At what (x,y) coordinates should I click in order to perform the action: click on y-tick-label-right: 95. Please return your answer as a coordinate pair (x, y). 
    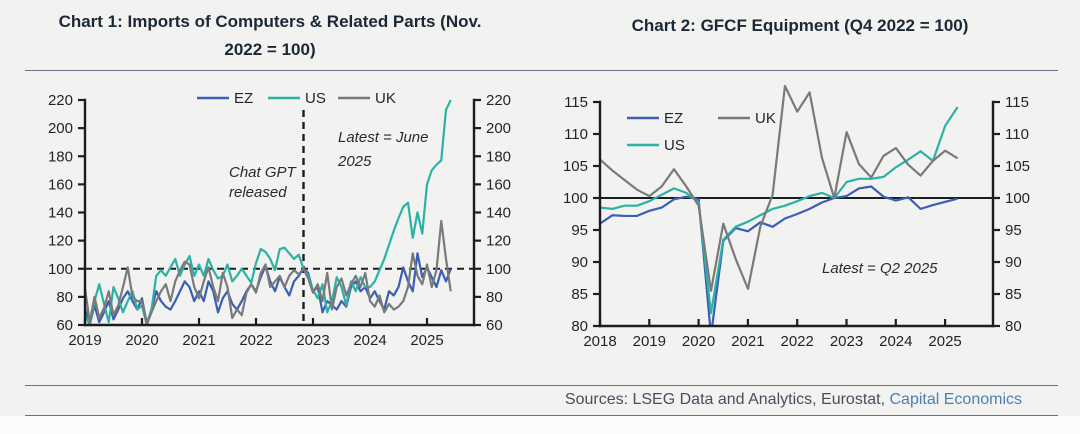
    Looking at the image, I should click on (1013, 230).